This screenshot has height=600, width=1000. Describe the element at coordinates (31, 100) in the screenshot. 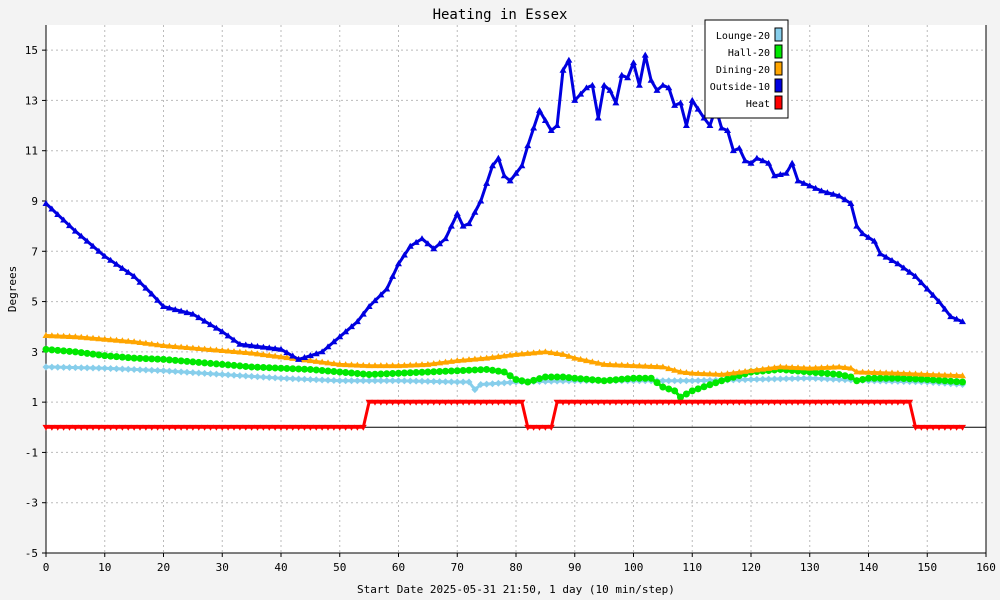

I see `y-tick-label: 13` at that location.